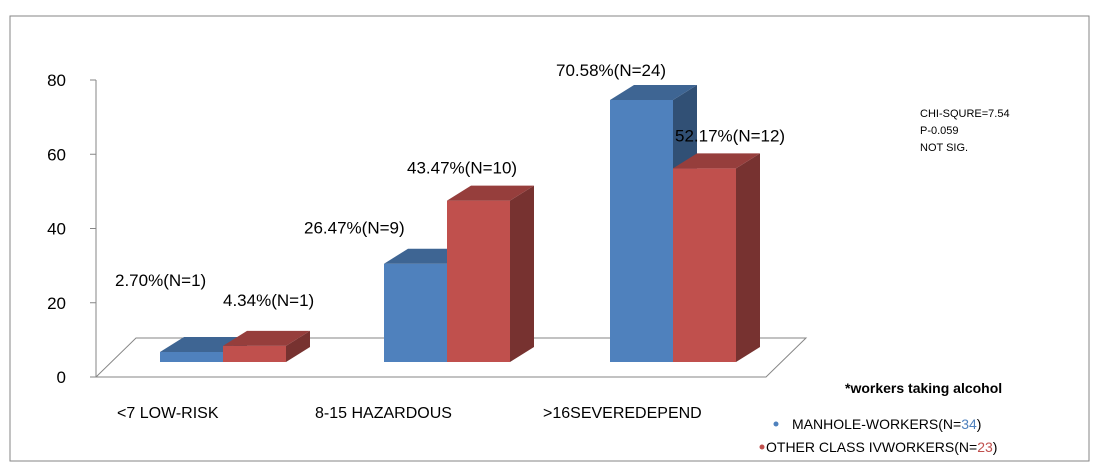 The height and width of the screenshot is (463, 1101). Describe the element at coordinates (160, 280) in the screenshot. I see `data-label: 2.70%(N=1)` at that location.